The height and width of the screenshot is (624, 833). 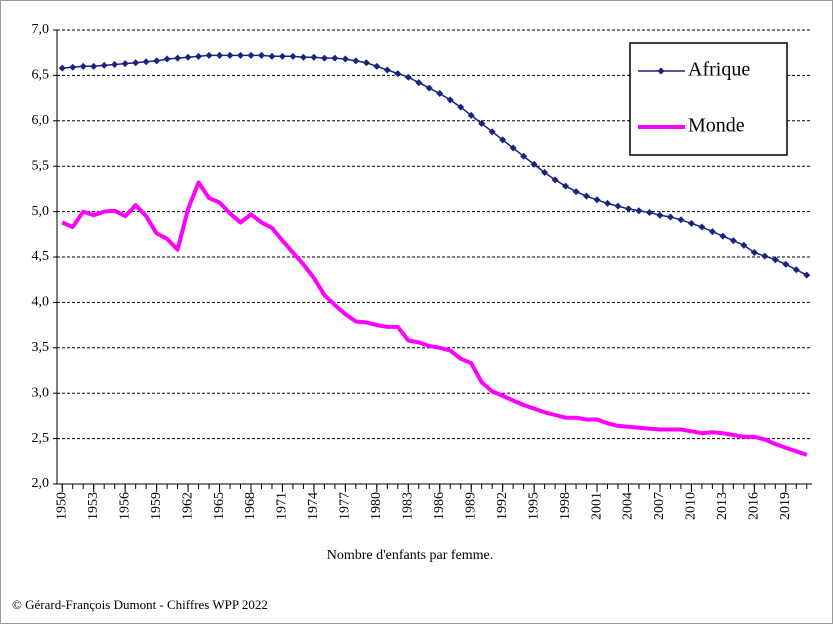 I want to click on y-tick-label: 3,0, so click(x=41, y=392).